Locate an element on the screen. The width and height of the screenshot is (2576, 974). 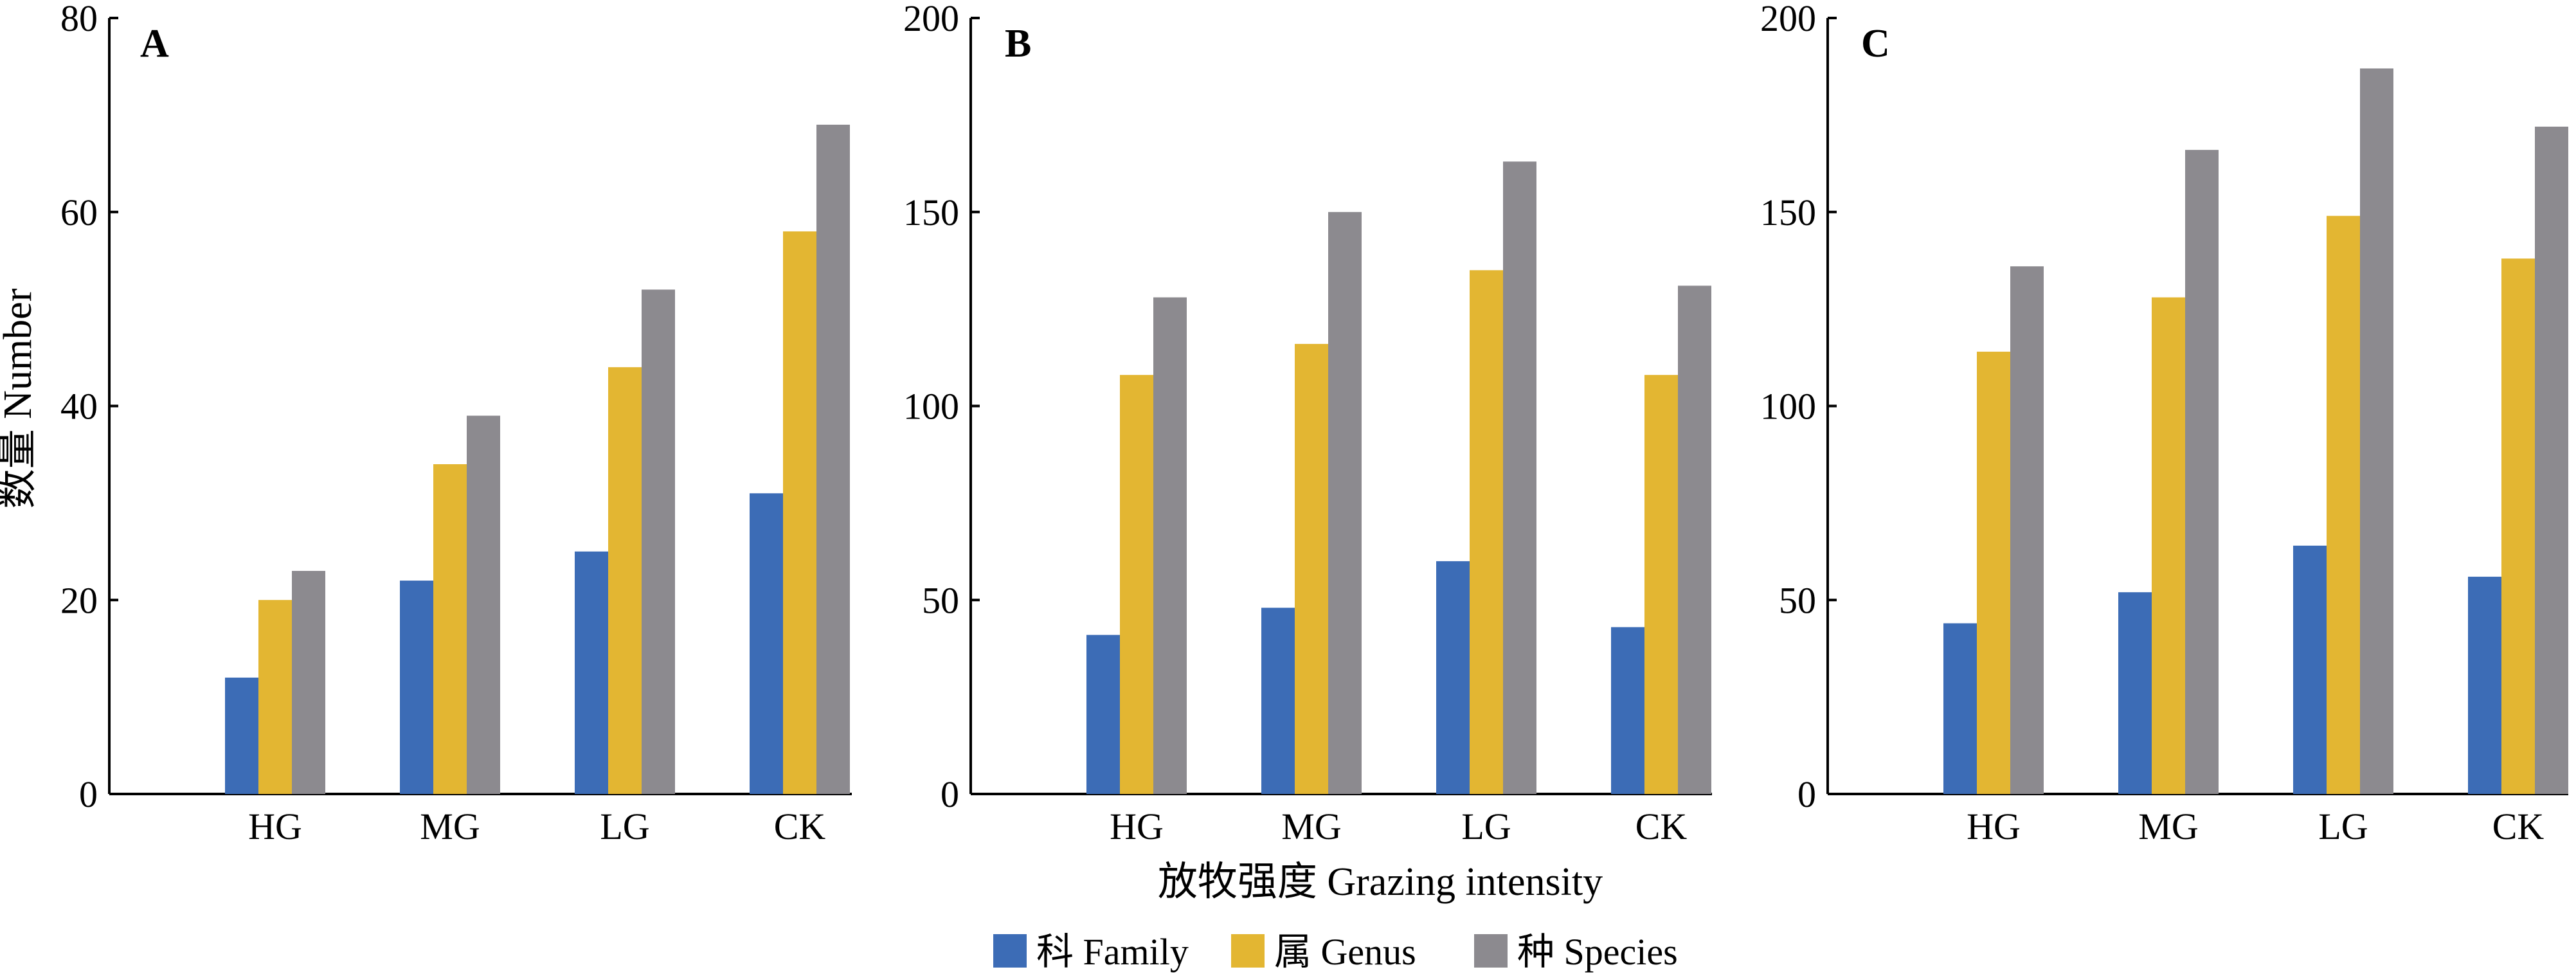
panel-c-label: C is located at coordinates (1875, 44).